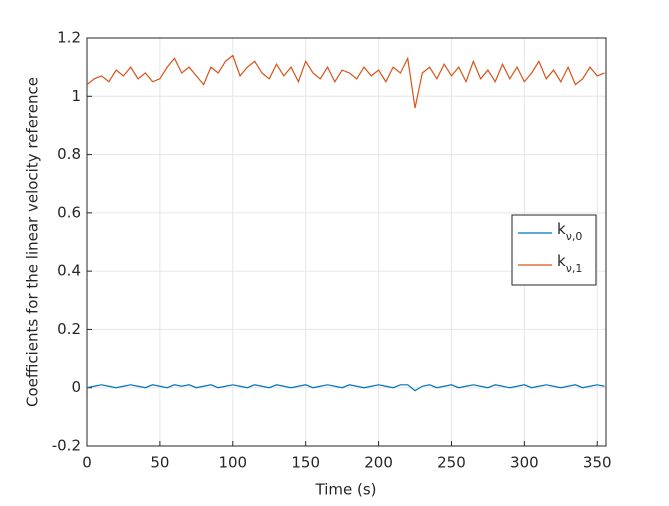 This screenshot has height=506, width=669. I want to click on x-tick-label: 350, so click(597, 463).